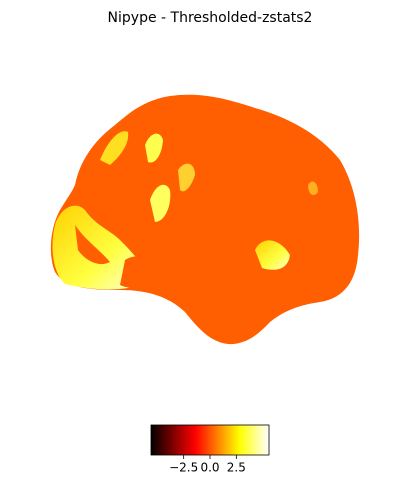  Describe the element at coordinates (210, 18) in the screenshot. I see `chart-title: Nipype - Thresholded-zstats2` at that location.